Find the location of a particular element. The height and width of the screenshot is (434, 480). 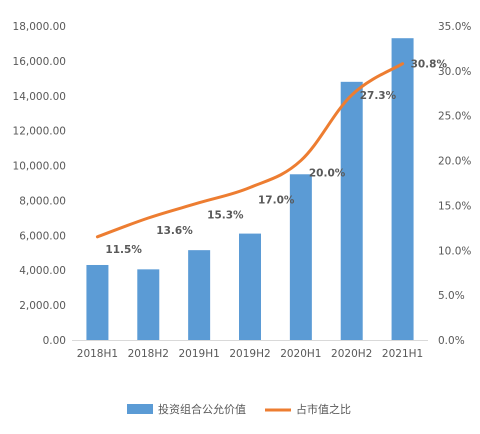

right-axis-tick-label: 35.0% is located at coordinates (454, 27).